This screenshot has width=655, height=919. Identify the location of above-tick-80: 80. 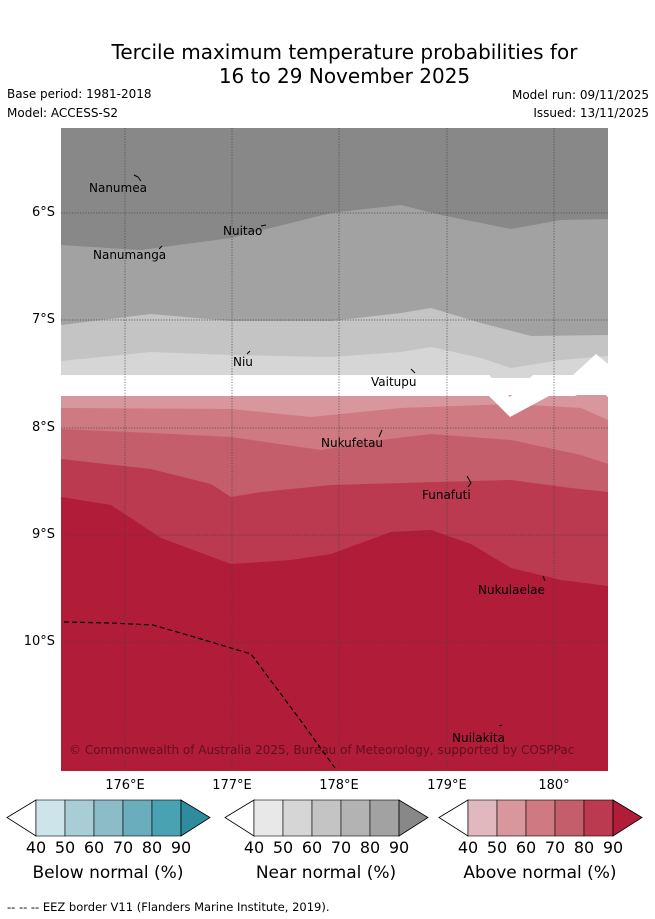
(584, 847).